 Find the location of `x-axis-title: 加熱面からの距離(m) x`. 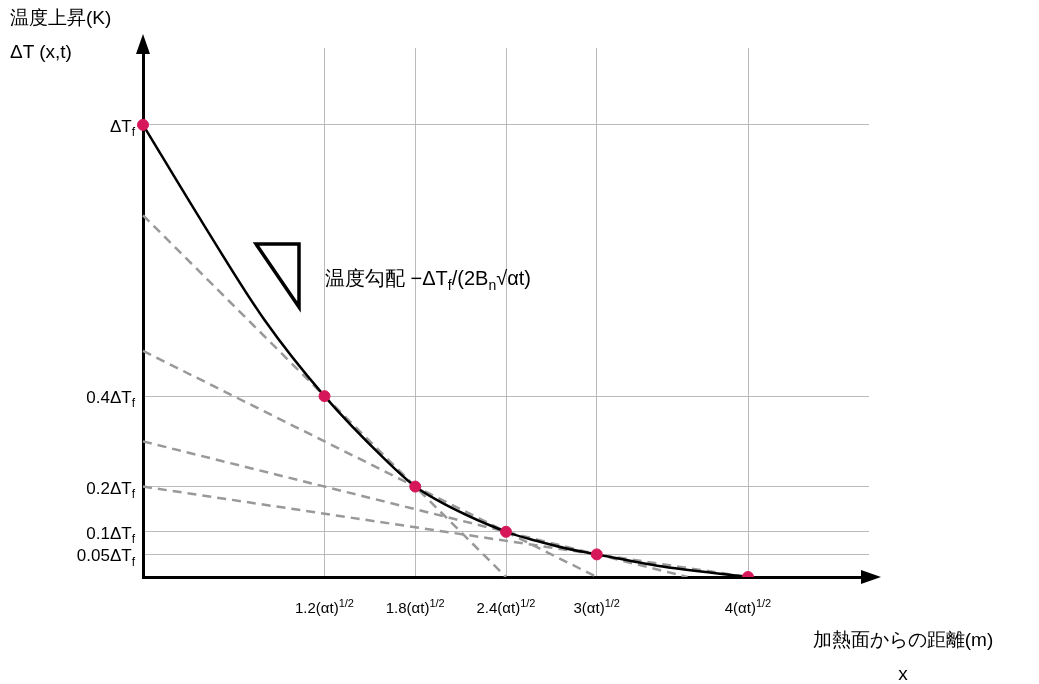

x-axis-title: 加熱面からの距離(m) x is located at coordinates (903, 656).